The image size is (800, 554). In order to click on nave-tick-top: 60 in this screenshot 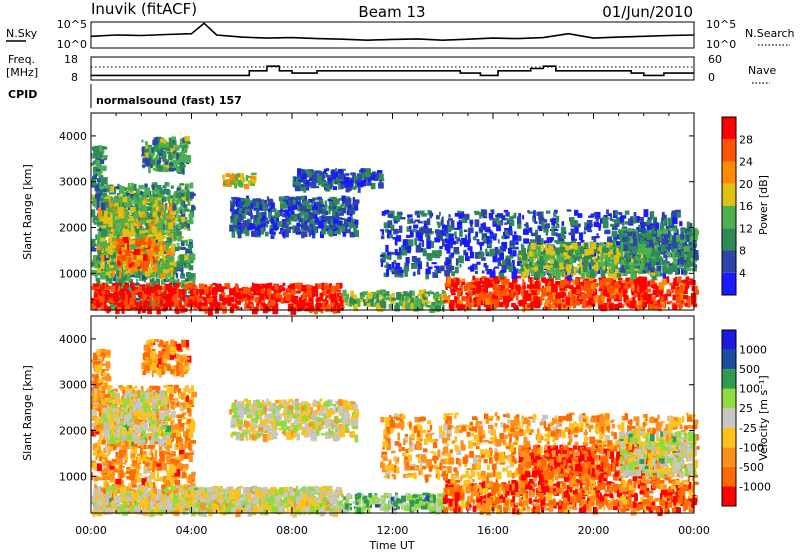, I will do `click(715, 59)`.